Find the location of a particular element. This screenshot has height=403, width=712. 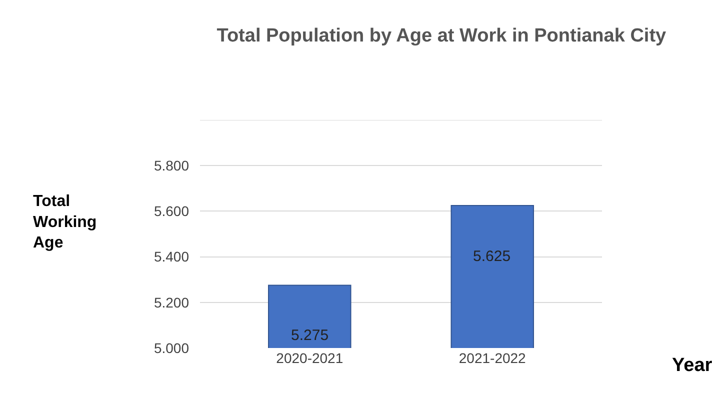

chart-title: Total Population by Age at Work in Pontianak City is located at coordinates (441, 36).